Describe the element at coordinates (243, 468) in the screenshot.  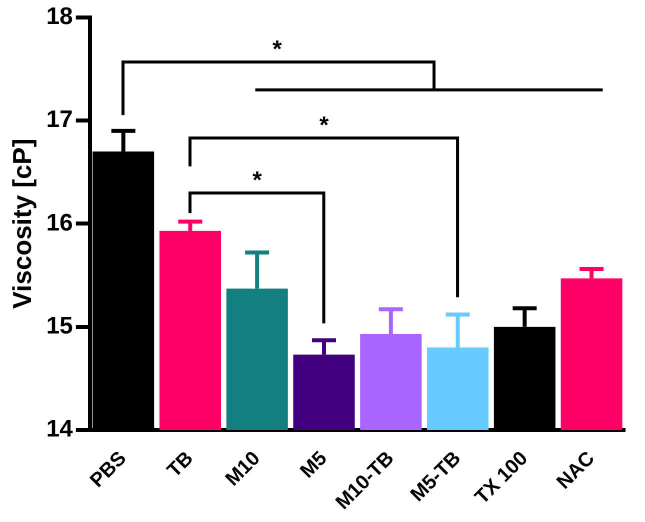
I see `x-tick-label: M10` at that location.